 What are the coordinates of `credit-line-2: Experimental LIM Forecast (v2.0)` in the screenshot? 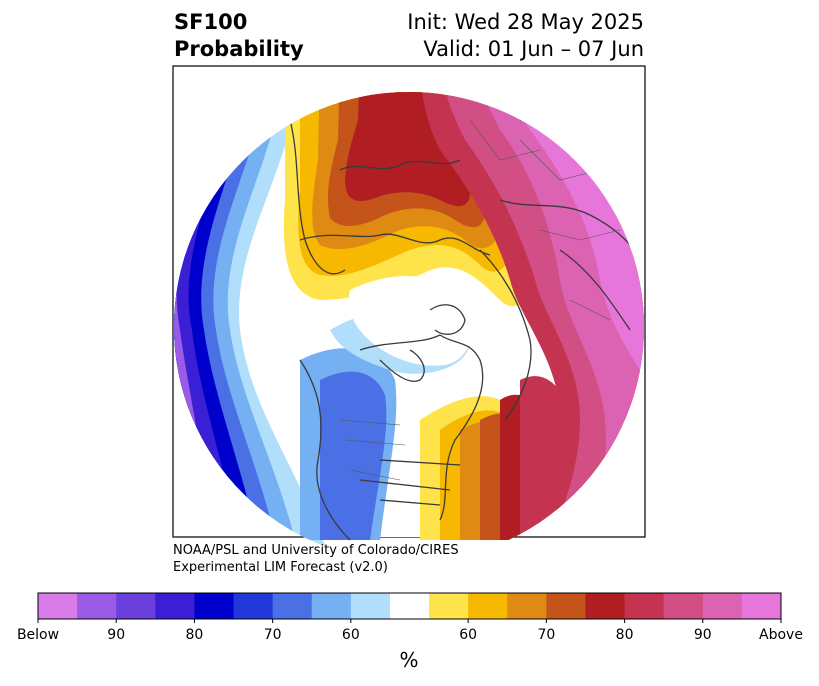 It's located at (280, 567).